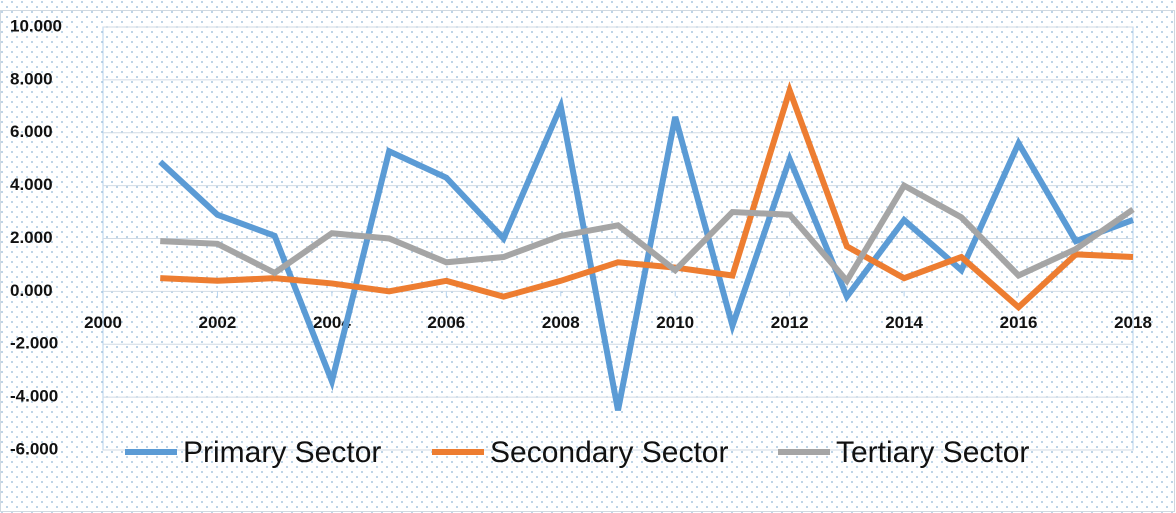 The height and width of the screenshot is (513, 1176). What do you see at coordinates (103, 322) in the screenshot?
I see `x-tick-label: 2000` at bounding box center [103, 322].